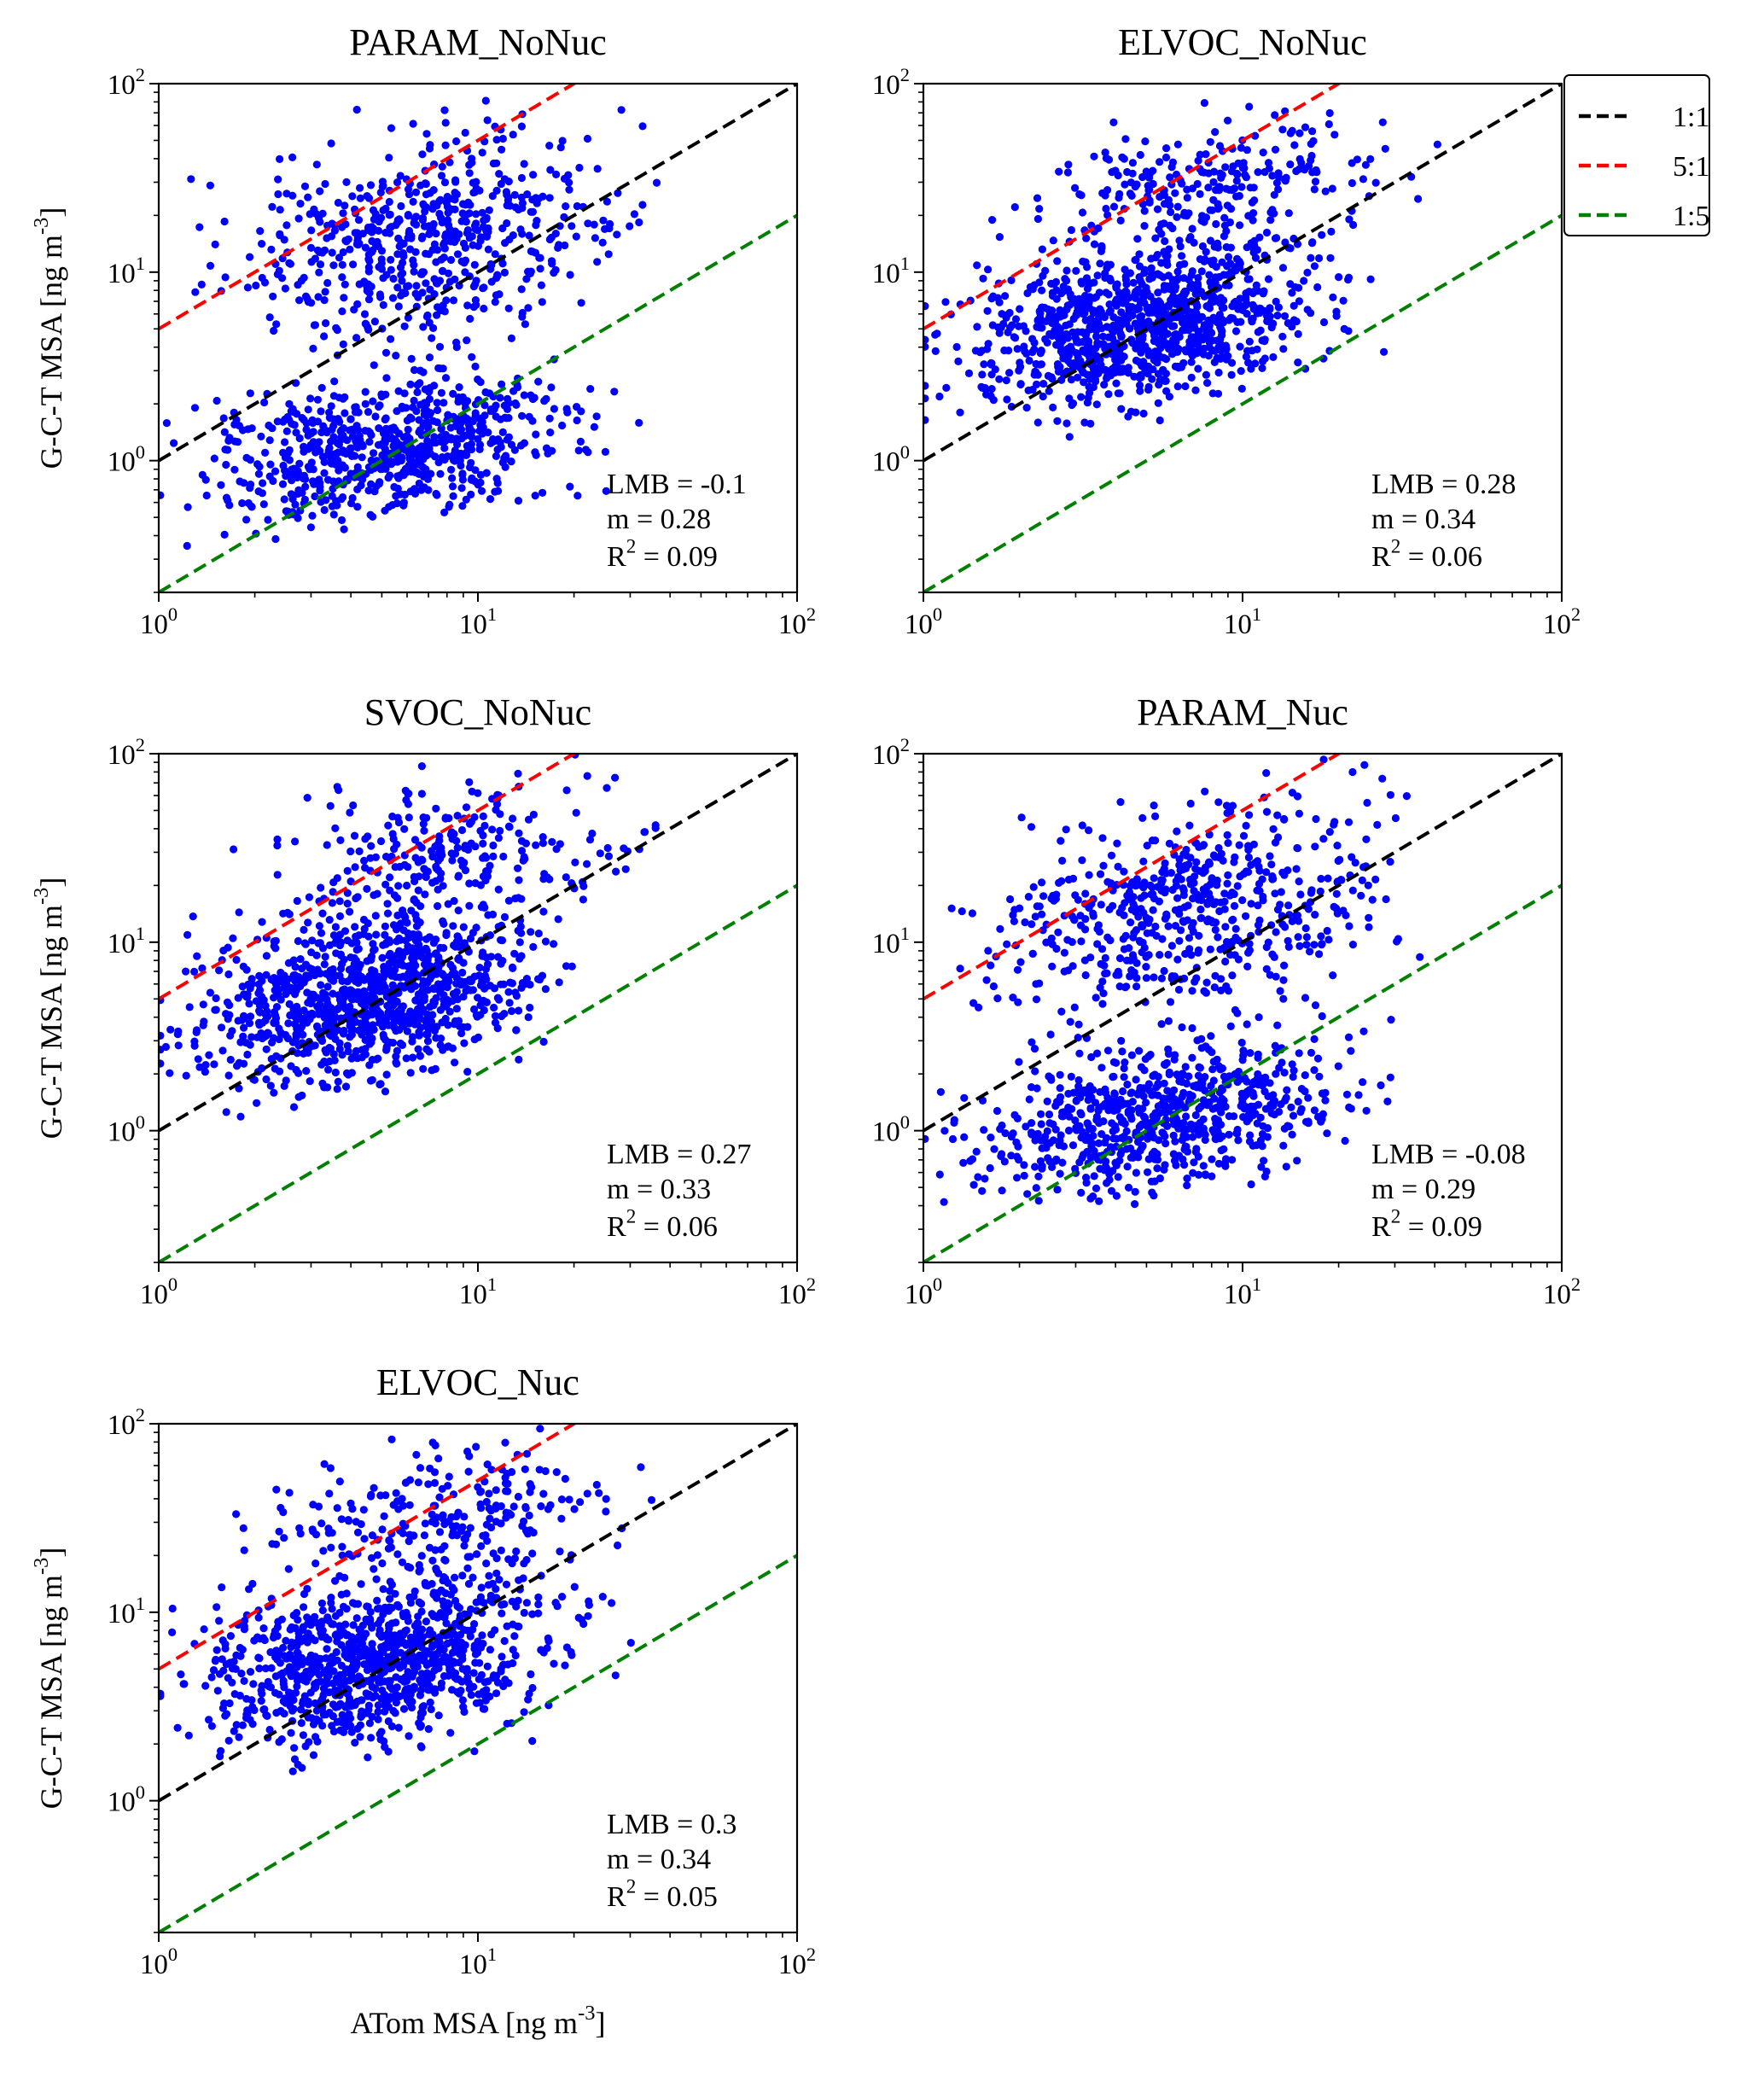 The image size is (1764, 2081). Describe the element at coordinates (891, 271) in the screenshot. I see `y-tick-label: 10¹` at that location.